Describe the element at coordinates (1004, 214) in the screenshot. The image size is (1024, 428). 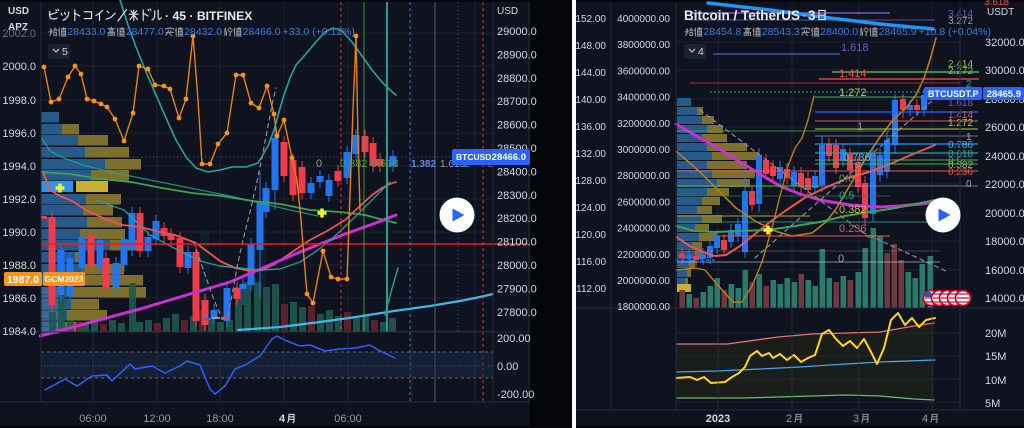
I see `svg-text: 20000.0` at that location.